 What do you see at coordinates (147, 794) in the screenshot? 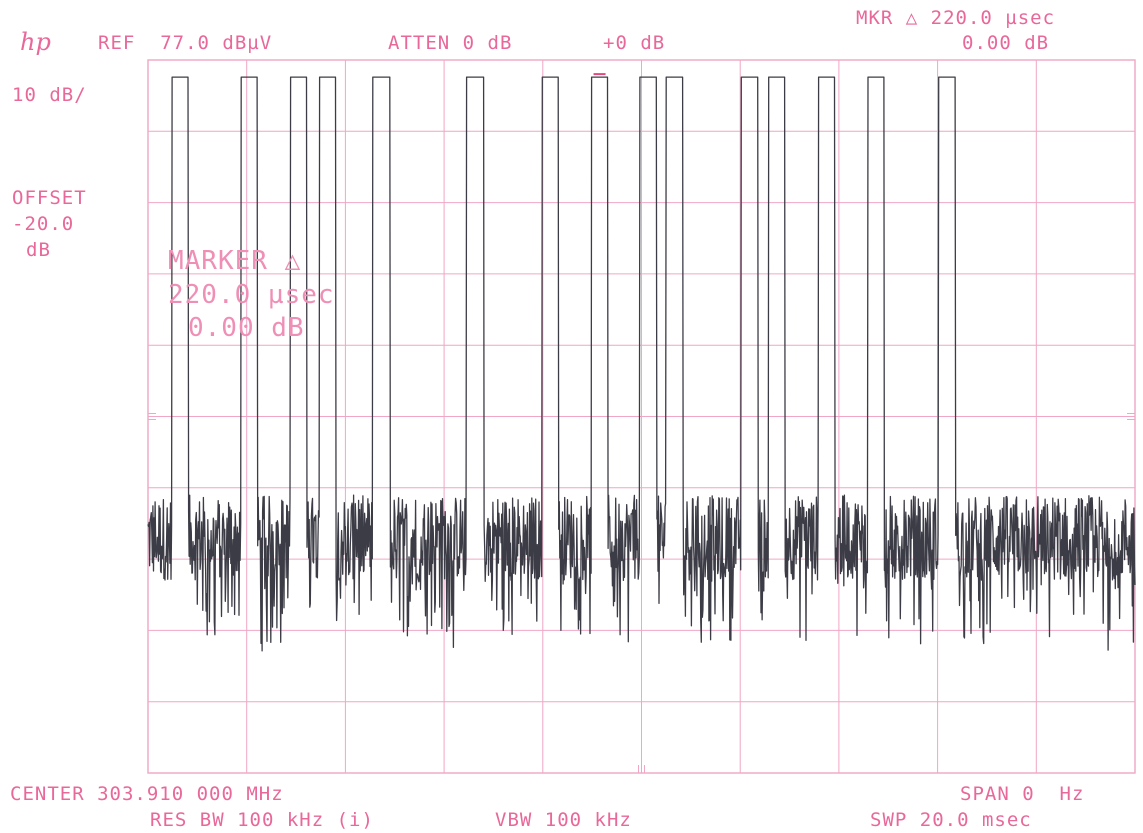
I see `center-frequency-label: CENTER 303.910 000 MHz` at bounding box center [147, 794].